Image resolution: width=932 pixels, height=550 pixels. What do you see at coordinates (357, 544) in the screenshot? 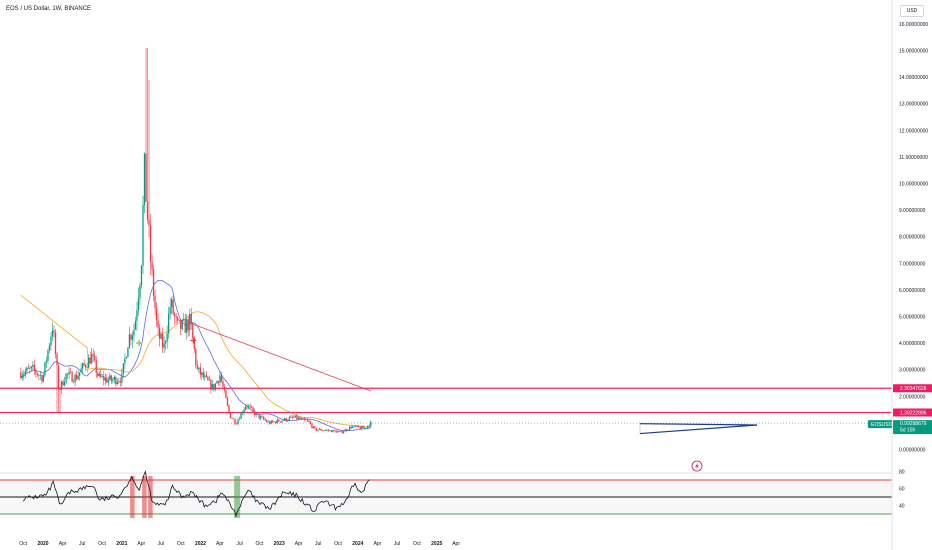
I see `time-tick-label: 2024` at bounding box center [357, 544].